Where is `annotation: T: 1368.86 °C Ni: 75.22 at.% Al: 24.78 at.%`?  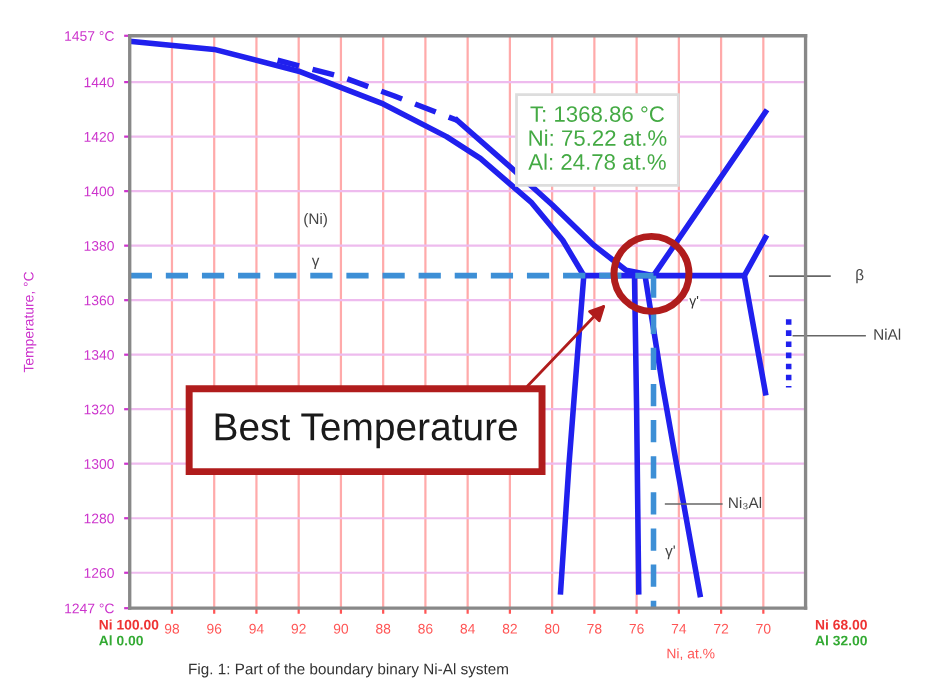 annotation: T: 1368.86 °C Ni: 75.22 at.% Al: 24.78 at.% is located at coordinates (597, 138).